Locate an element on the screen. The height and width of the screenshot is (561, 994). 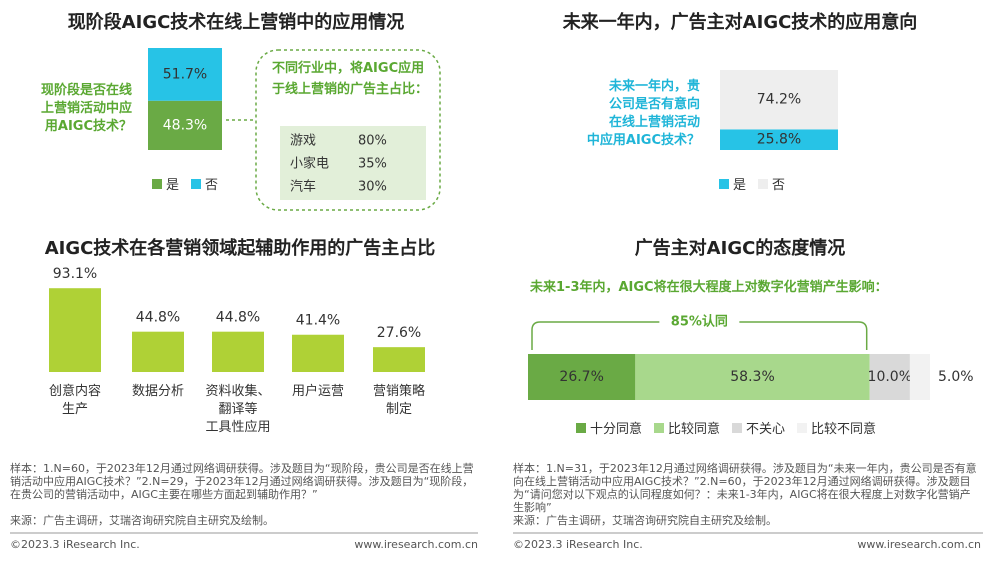
x-tick-label: 资料收集、 翻译等 工具性应用 is located at coordinates (238, 409).